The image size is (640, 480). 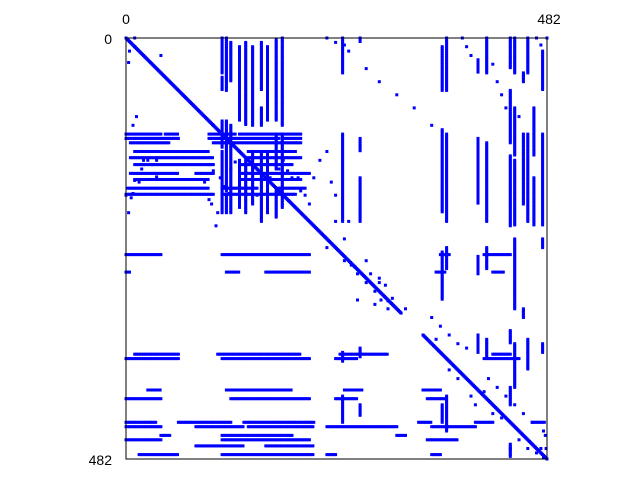 What do you see at coordinates (549, 19) in the screenshot?
I see `x-tick-label-max: 482` at bounding box center [549, 19].